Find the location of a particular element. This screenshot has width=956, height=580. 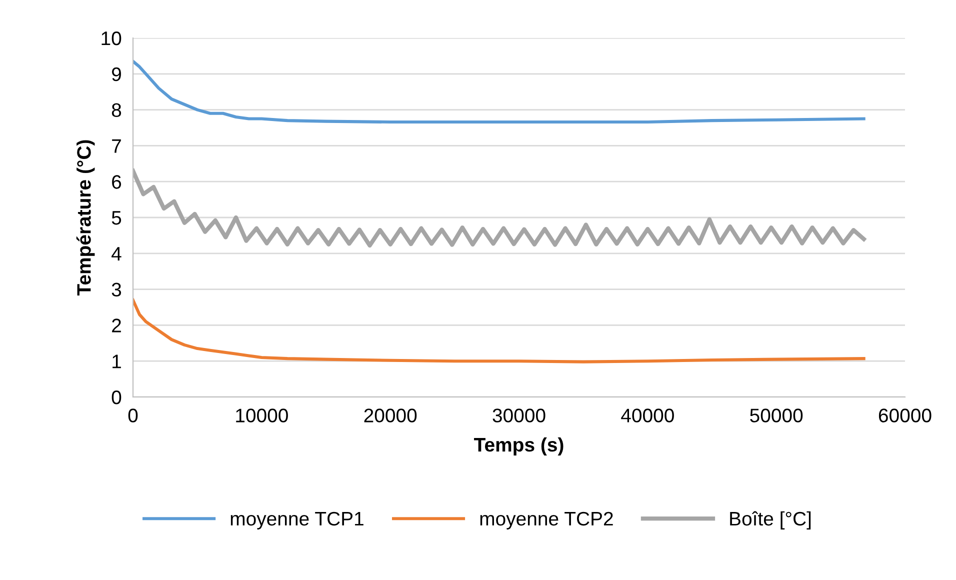

x-tick-label: 50000 is located at coordinates (776, 415).